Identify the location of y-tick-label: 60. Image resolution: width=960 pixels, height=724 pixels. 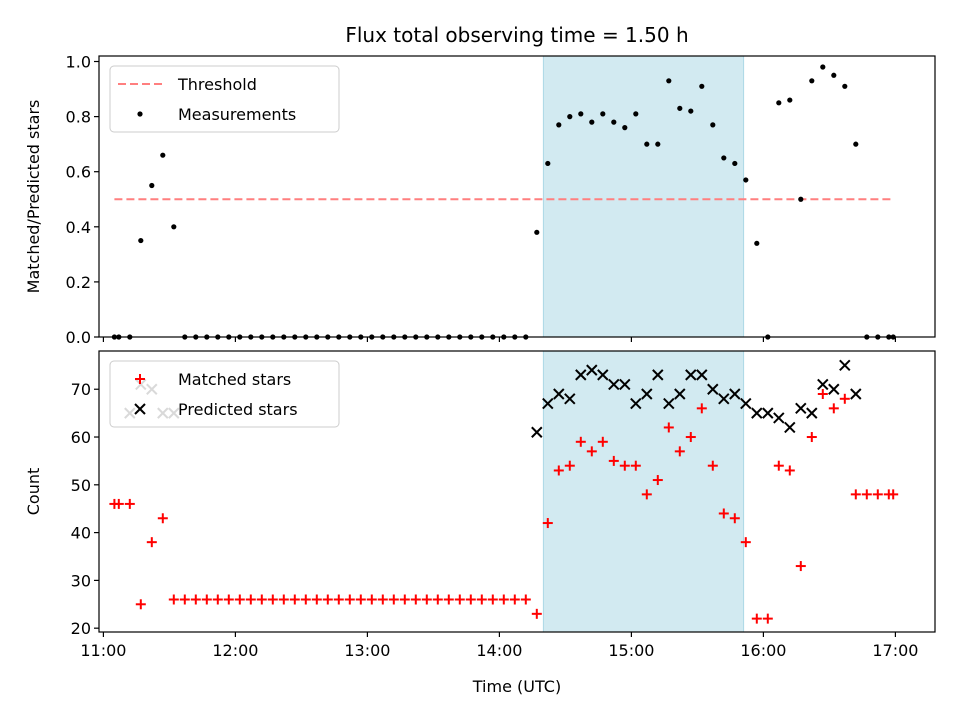
(81, 437).